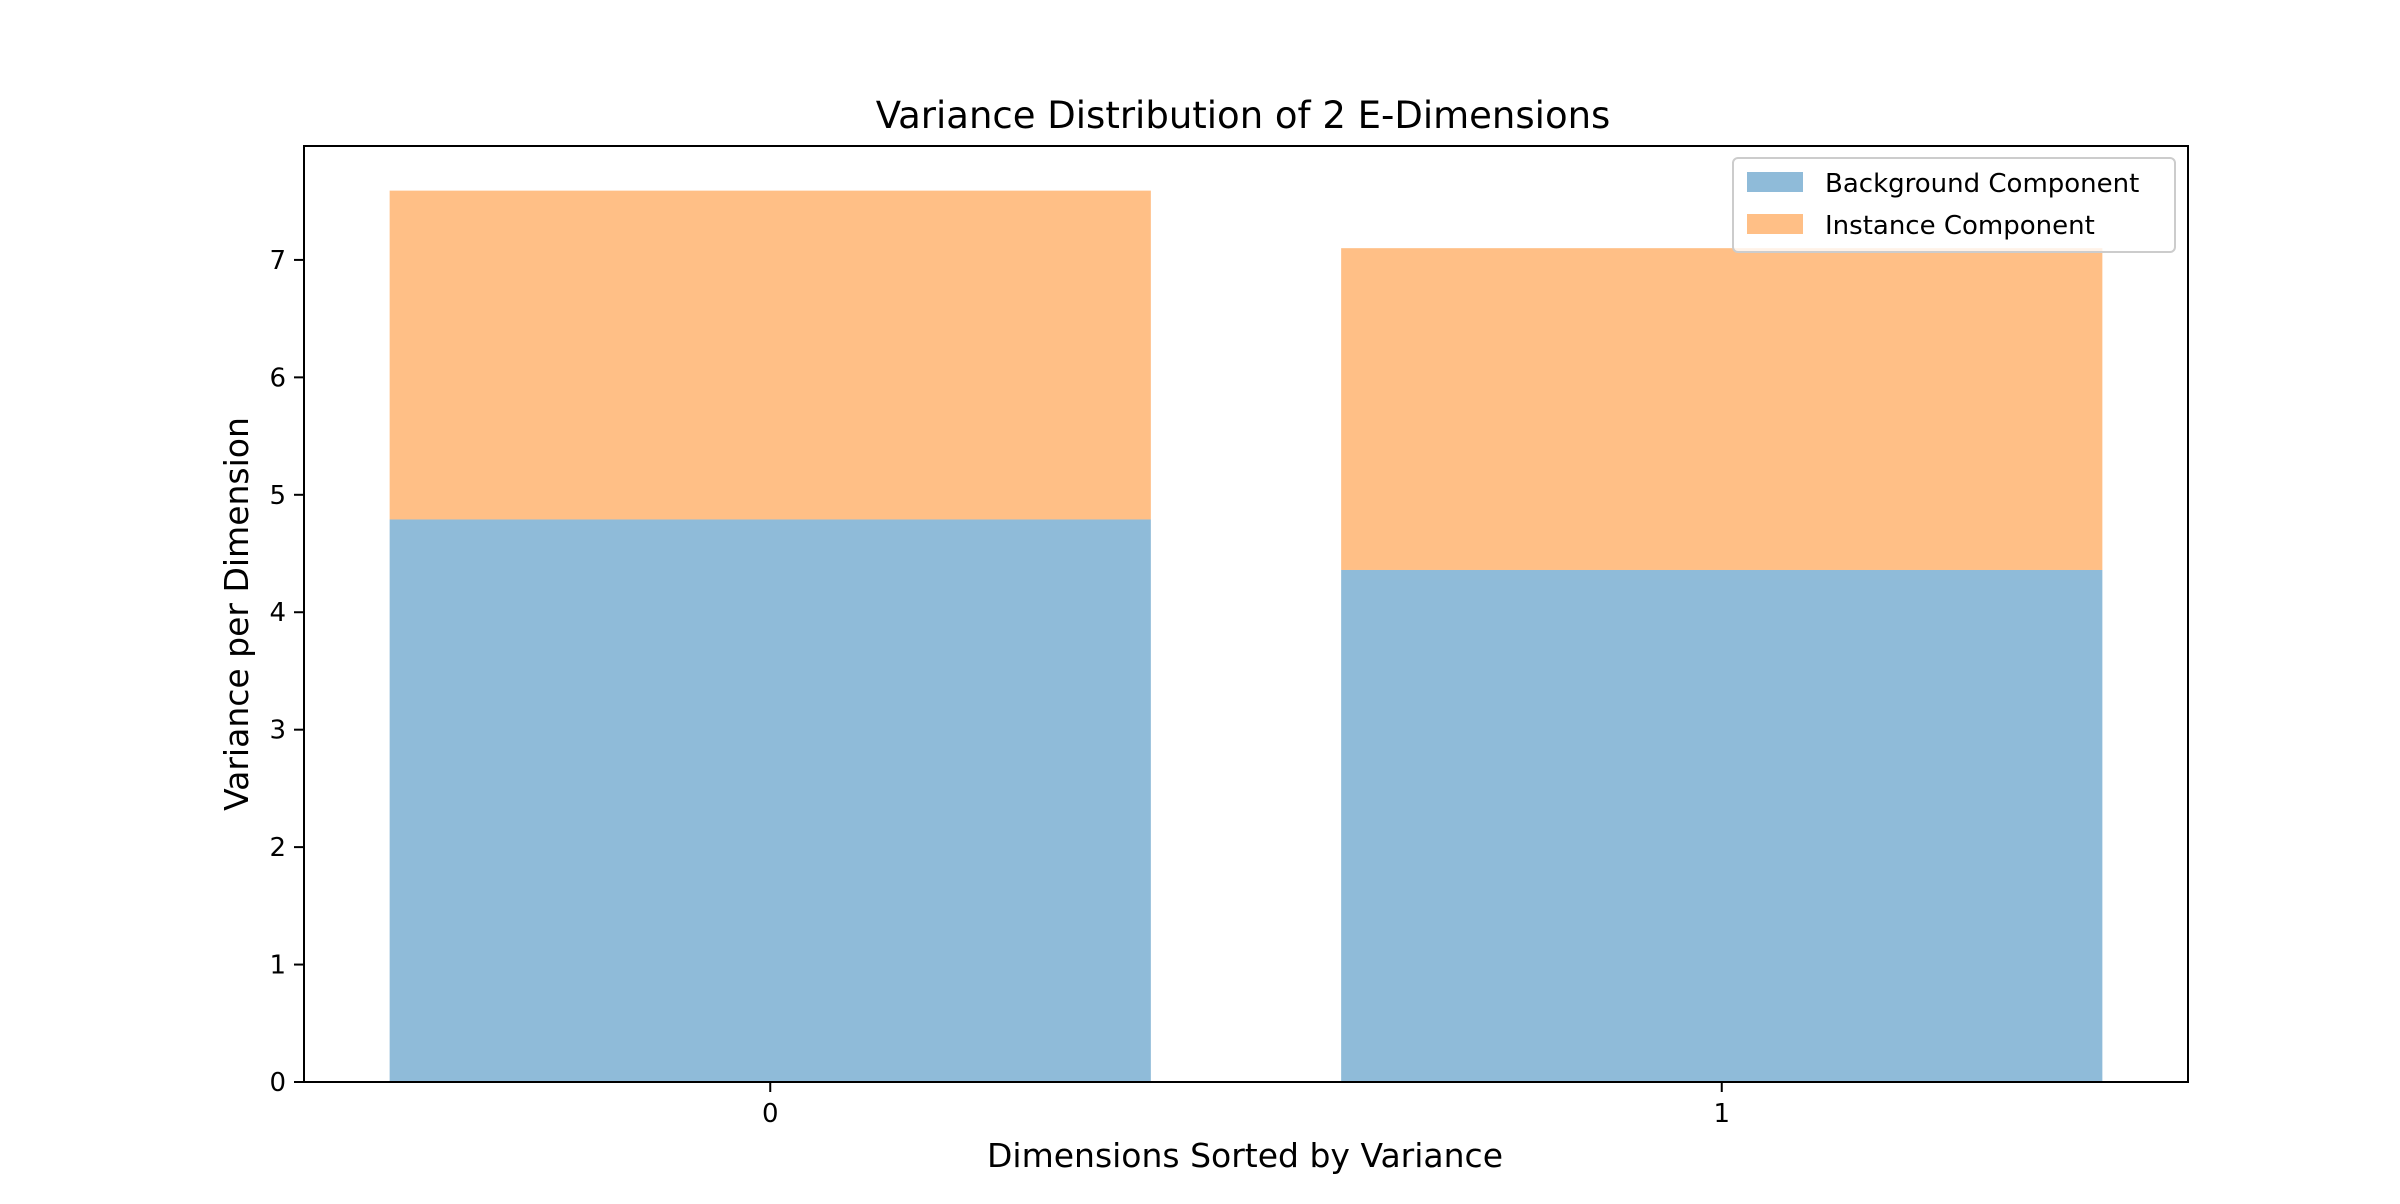 The image size is (2400, 1204). I want to click on y-tick-label-7: 7, so click(277, 261).